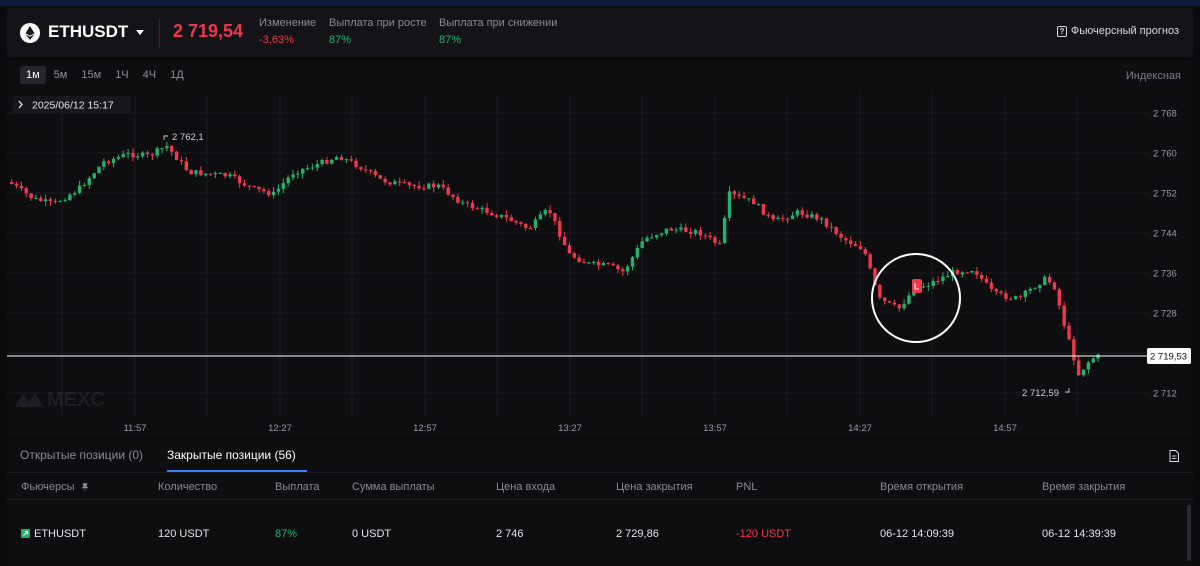 The width and height of the screenshot is (1200, 566). Describe the element at coordinates (88, 31) in the screenshot. I see `symbol-selector: ETHUSDT` at that location.